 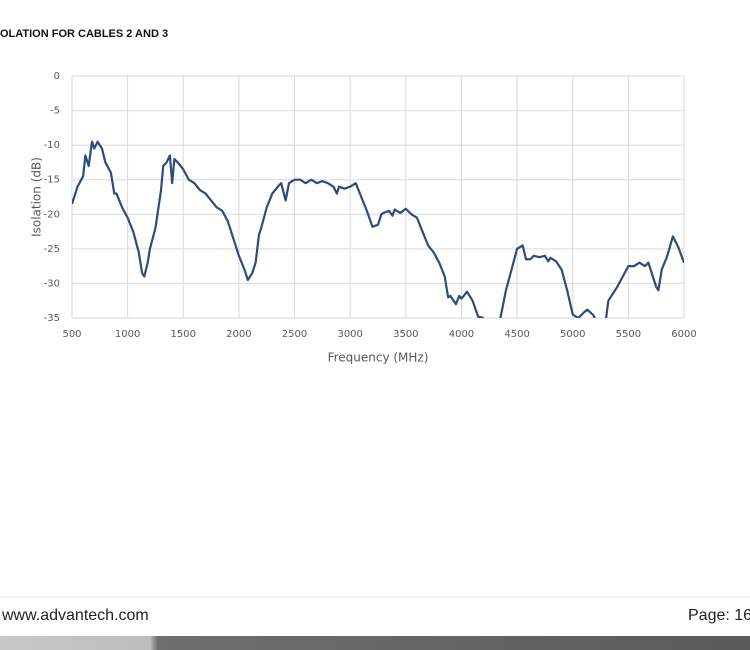 What do you see at coordinates (628, 334) in the screenshot?
I see `x-tick-label: 5500` at bounding box center [628, 334].